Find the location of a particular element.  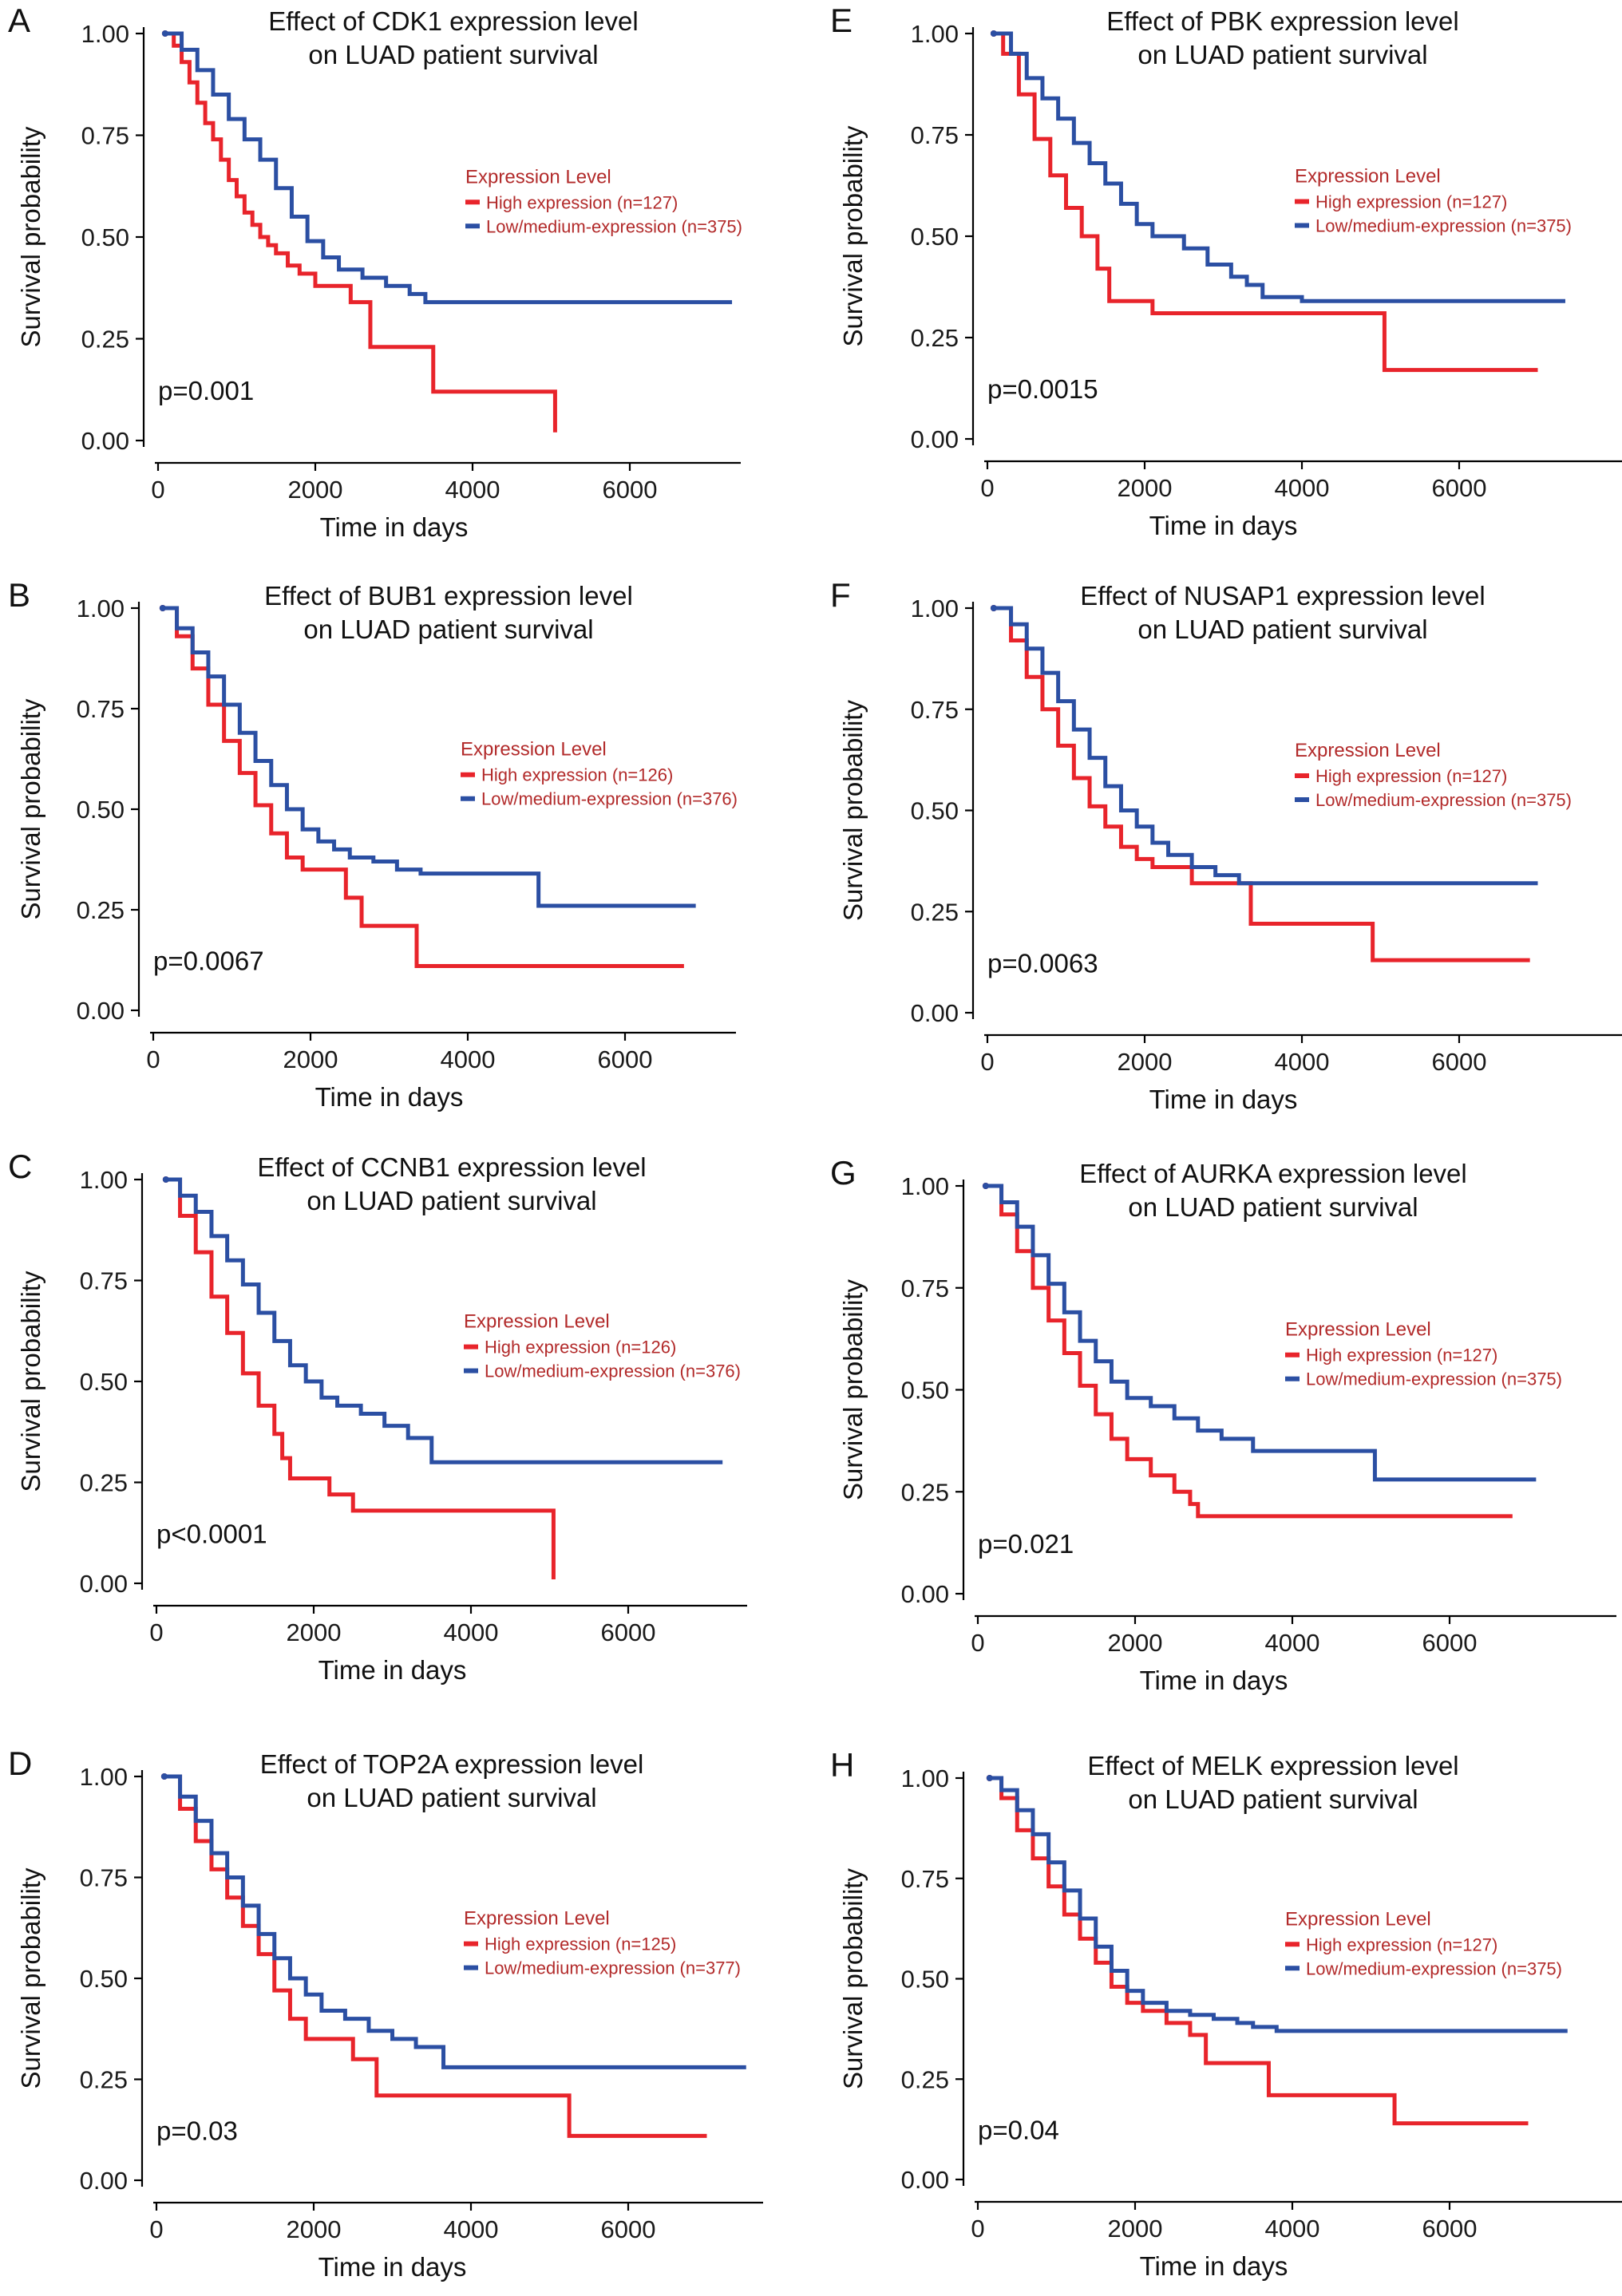

panel-label-F: F is located at coordinates (841, 595).